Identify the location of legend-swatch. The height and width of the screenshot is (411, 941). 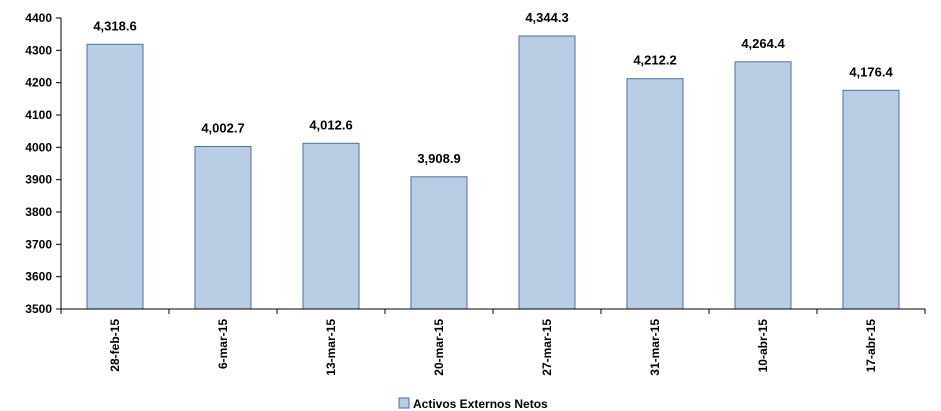
(404, 403).